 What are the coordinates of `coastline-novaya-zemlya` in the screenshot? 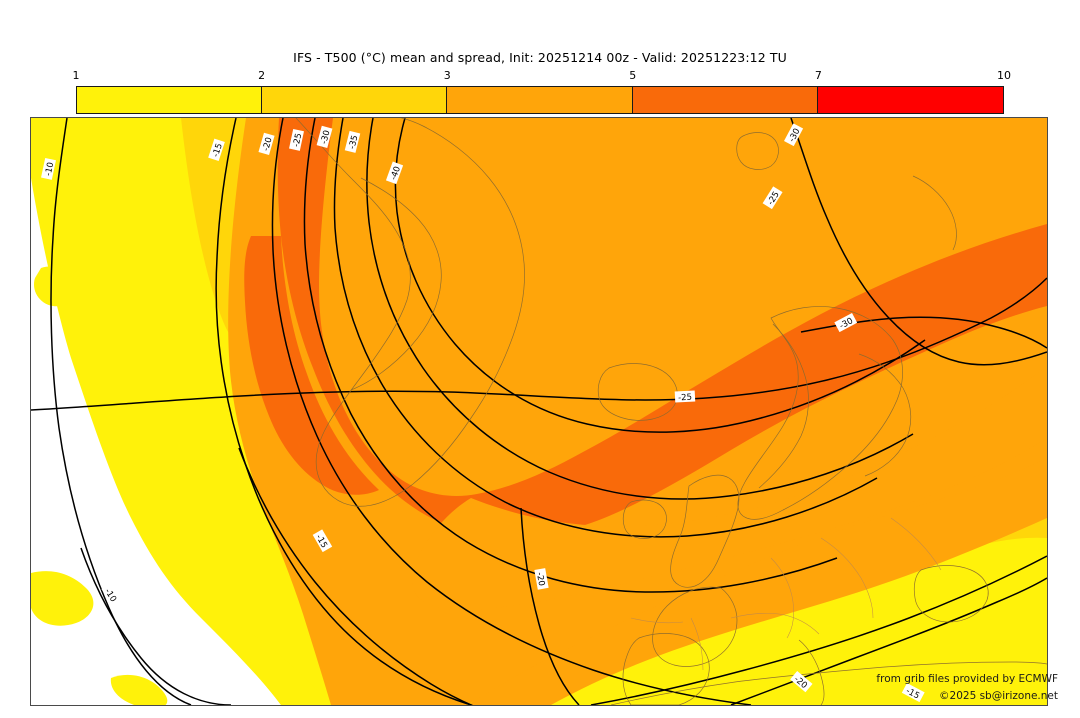 It's located at (934, 213).